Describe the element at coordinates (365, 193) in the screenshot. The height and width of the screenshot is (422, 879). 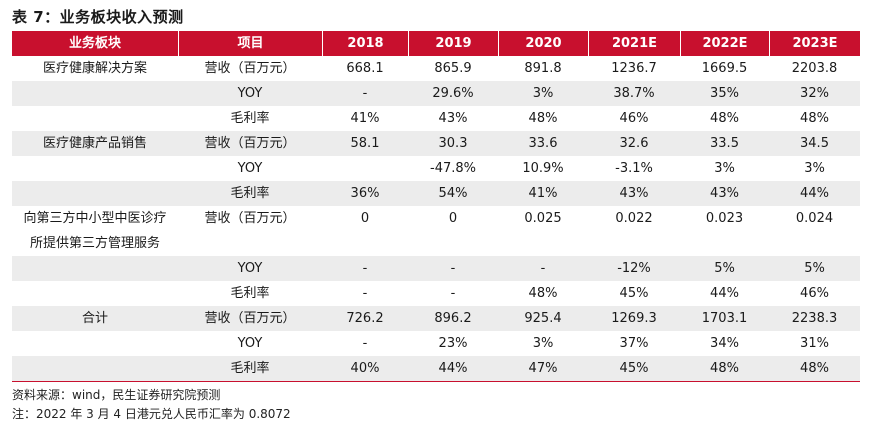
I see `table-cell: 36%` at that location.